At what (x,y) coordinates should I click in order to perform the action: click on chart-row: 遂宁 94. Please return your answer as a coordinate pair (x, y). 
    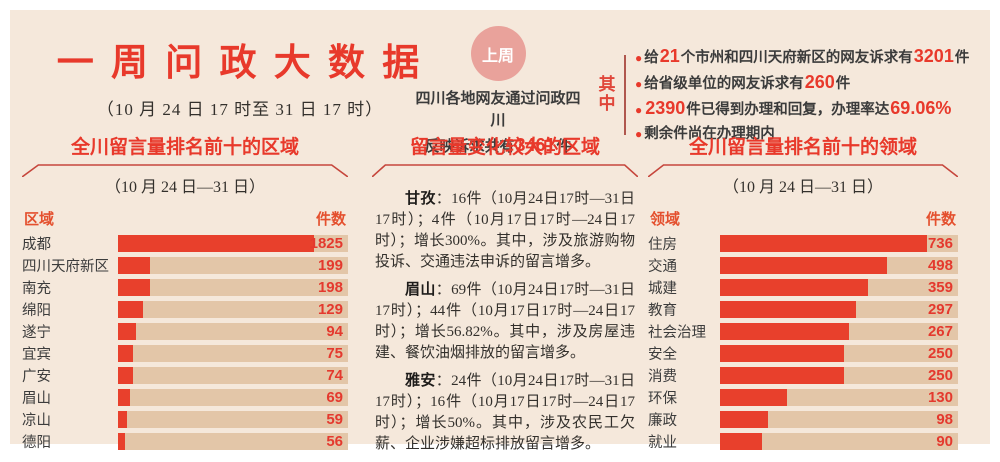
    Looking at the image, I should click on (185, 332).